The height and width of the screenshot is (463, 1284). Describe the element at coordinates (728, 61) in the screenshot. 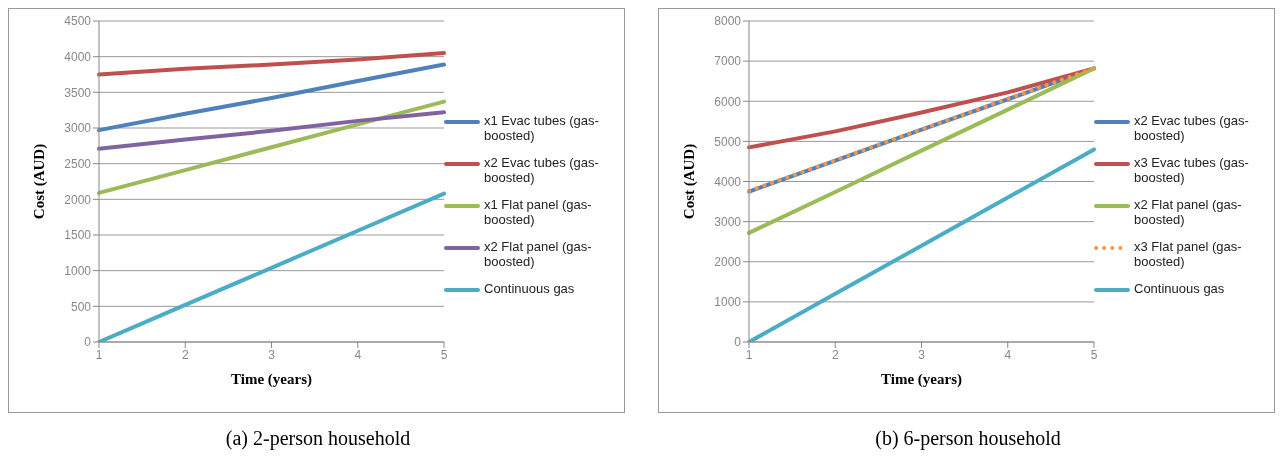

I see `y-tick-label: 7000` at that location.